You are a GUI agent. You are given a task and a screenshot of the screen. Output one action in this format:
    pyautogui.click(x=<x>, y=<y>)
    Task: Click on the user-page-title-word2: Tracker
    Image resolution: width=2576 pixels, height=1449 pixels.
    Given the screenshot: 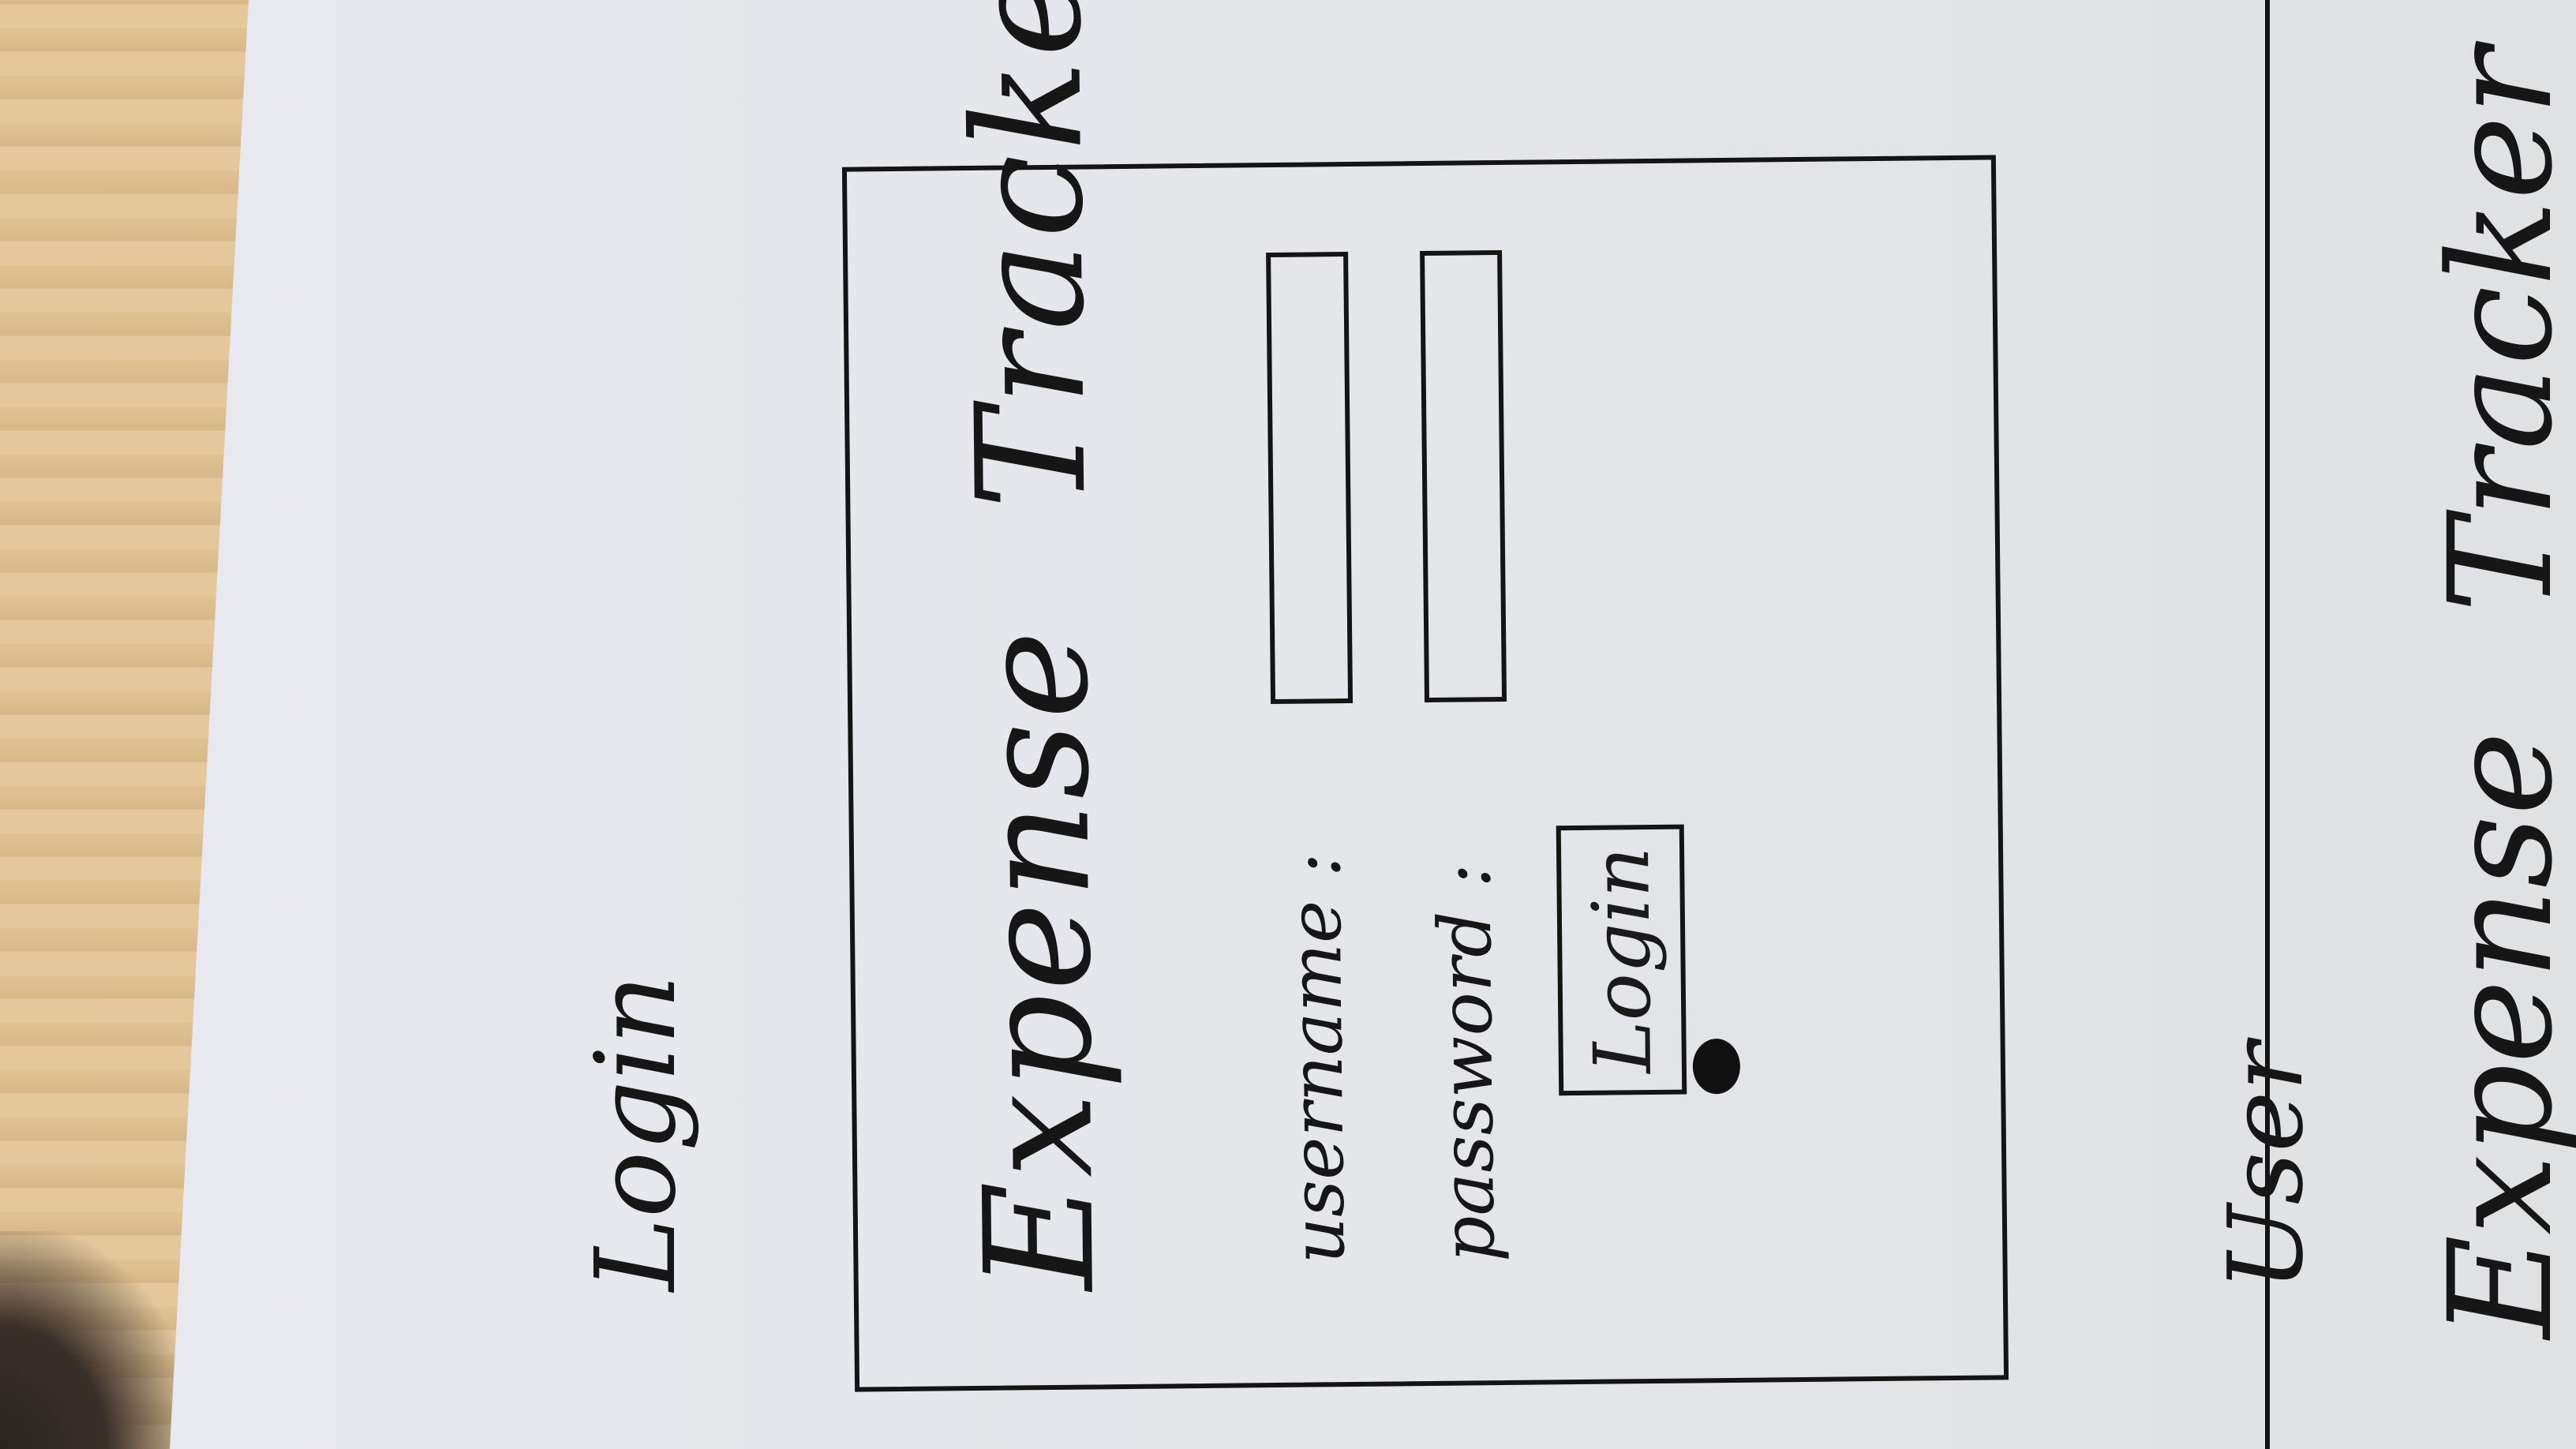 What is the action you would take?
    pyautogui.click(x=2497, y=330)
    